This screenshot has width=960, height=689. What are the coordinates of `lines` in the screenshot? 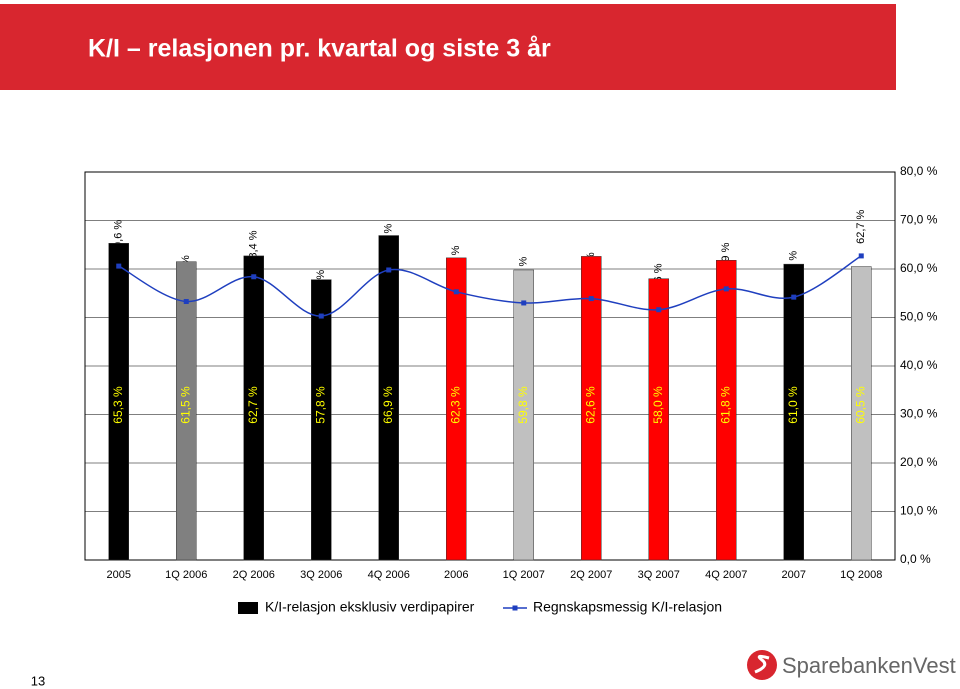 It's located at (490, 286).